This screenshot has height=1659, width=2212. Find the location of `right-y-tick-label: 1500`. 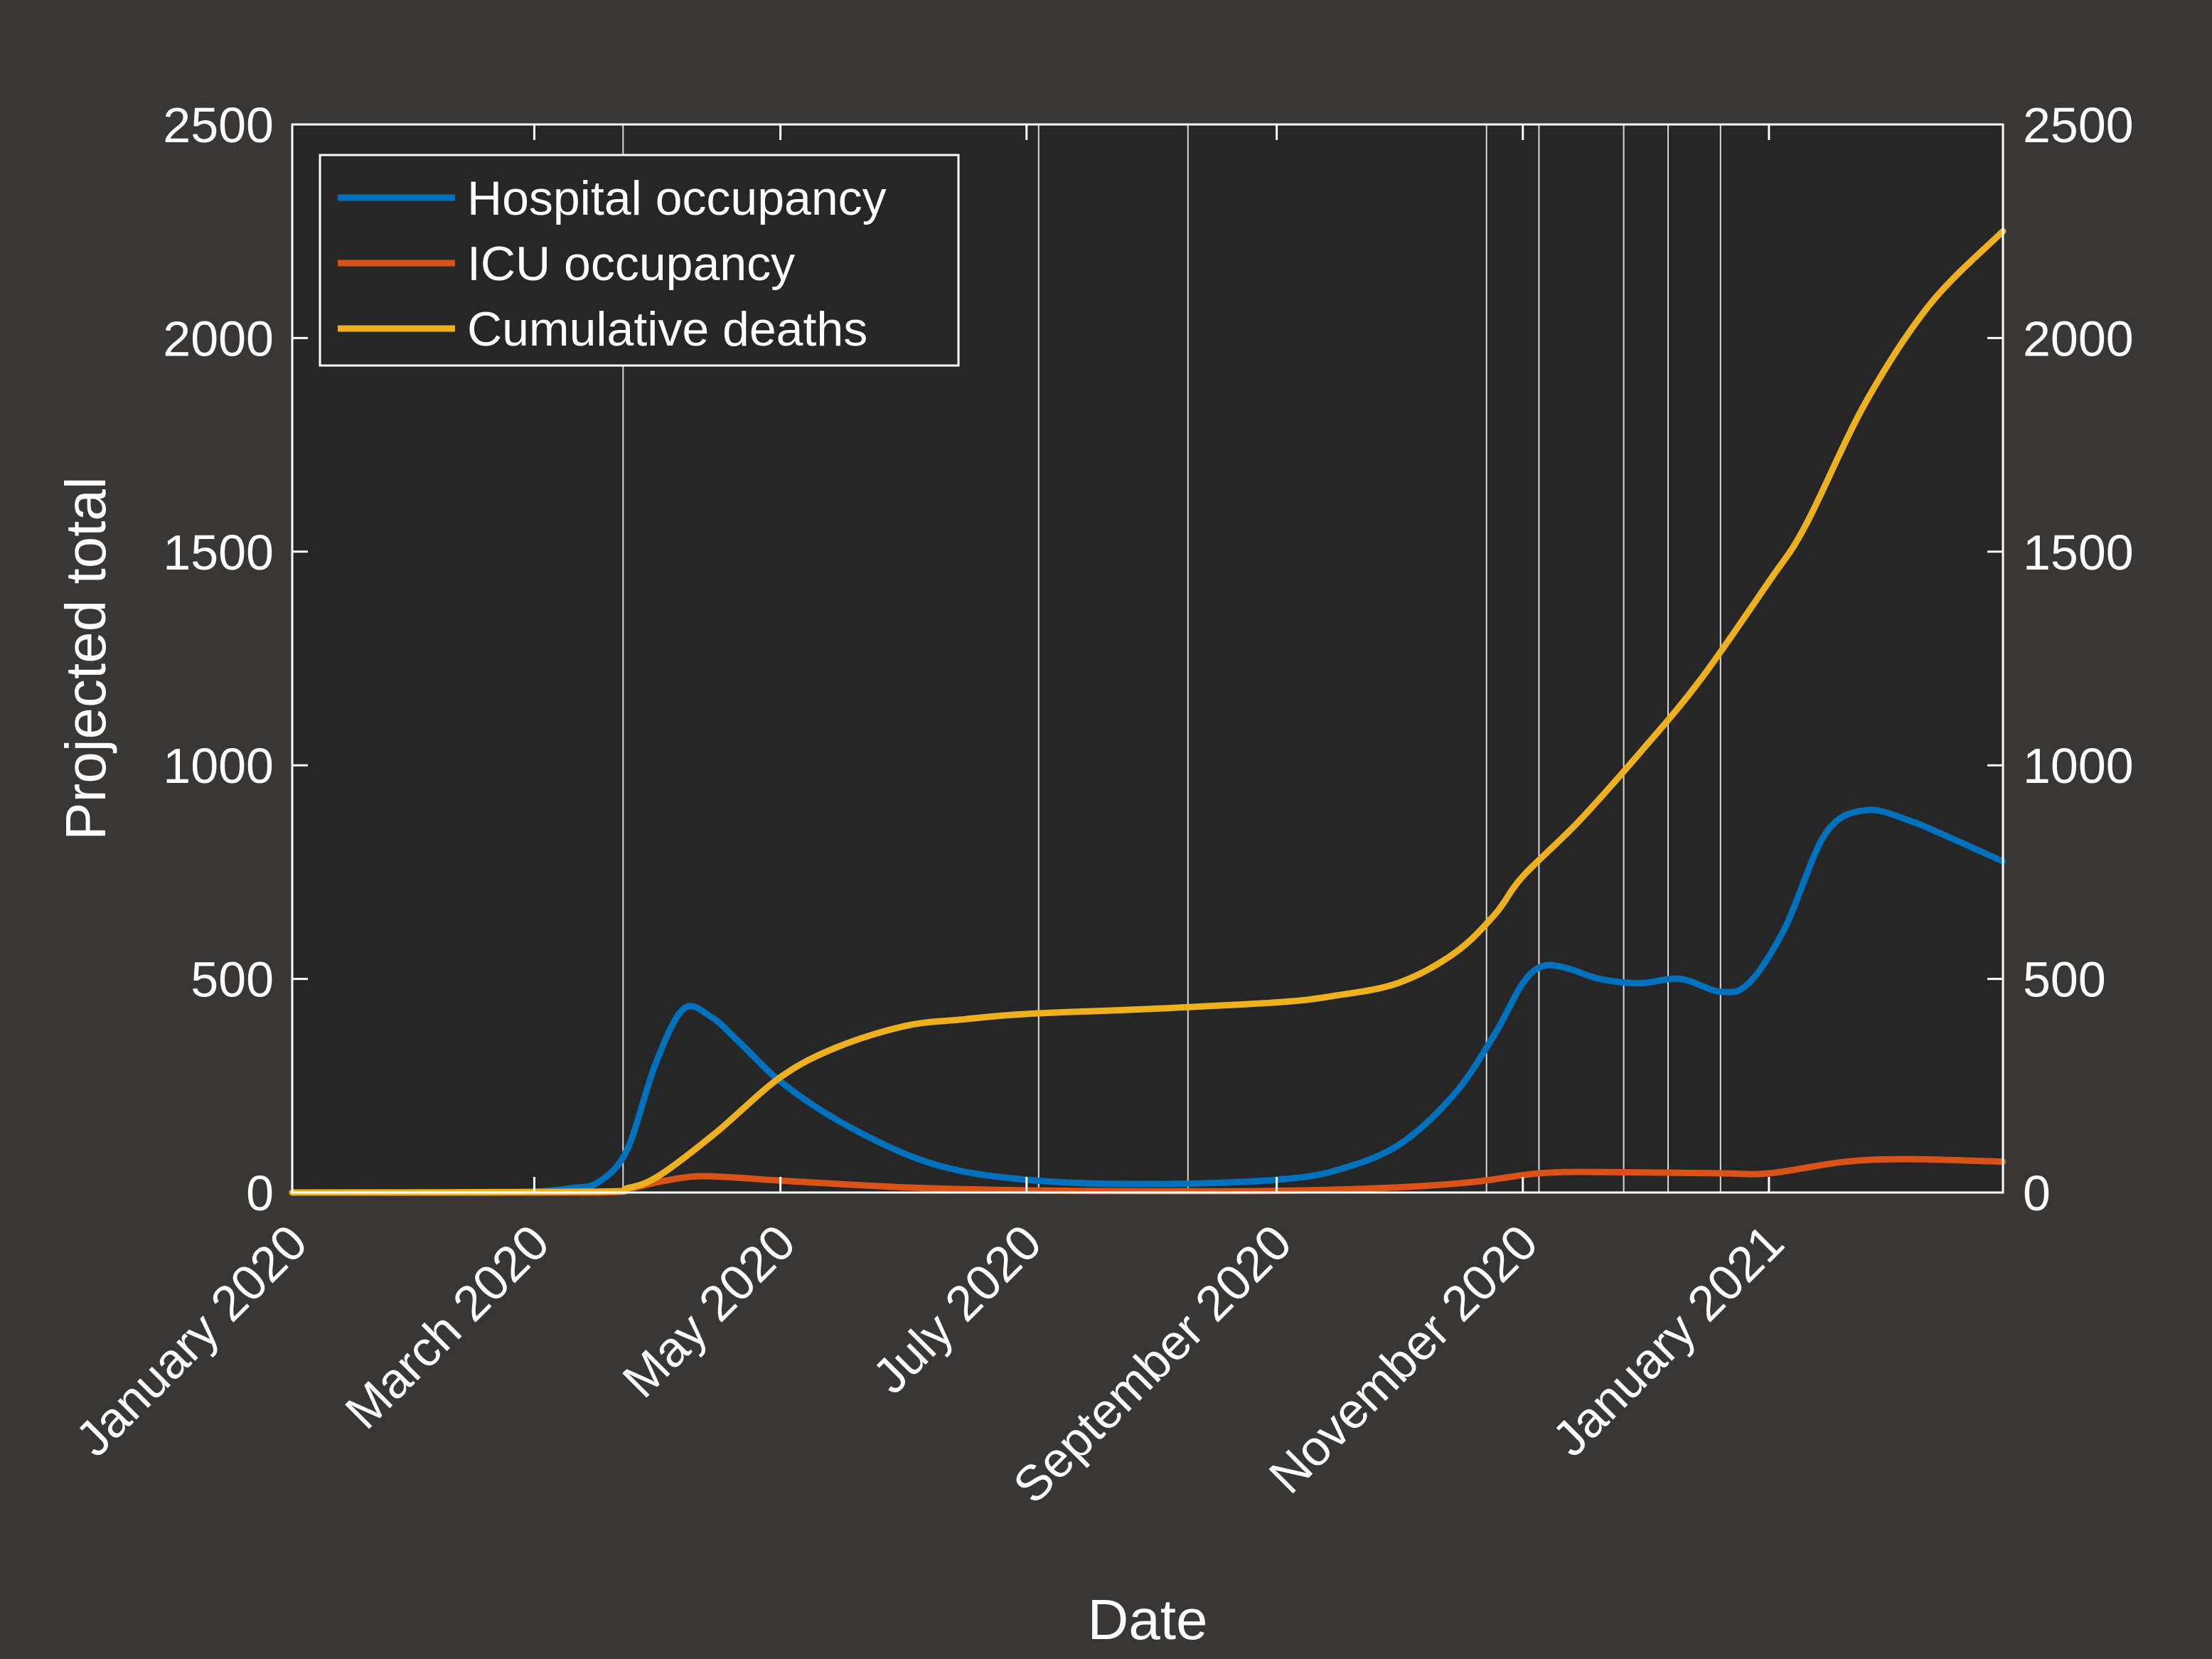

right-y-tick-label: 1500 is located at coordinates (2078, 552).